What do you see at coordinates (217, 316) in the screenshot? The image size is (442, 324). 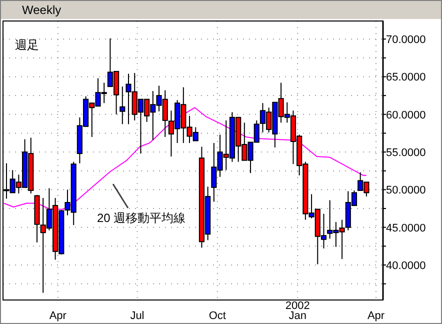 I see `x-tick-label: Oct` at bounding box center [217, 316].